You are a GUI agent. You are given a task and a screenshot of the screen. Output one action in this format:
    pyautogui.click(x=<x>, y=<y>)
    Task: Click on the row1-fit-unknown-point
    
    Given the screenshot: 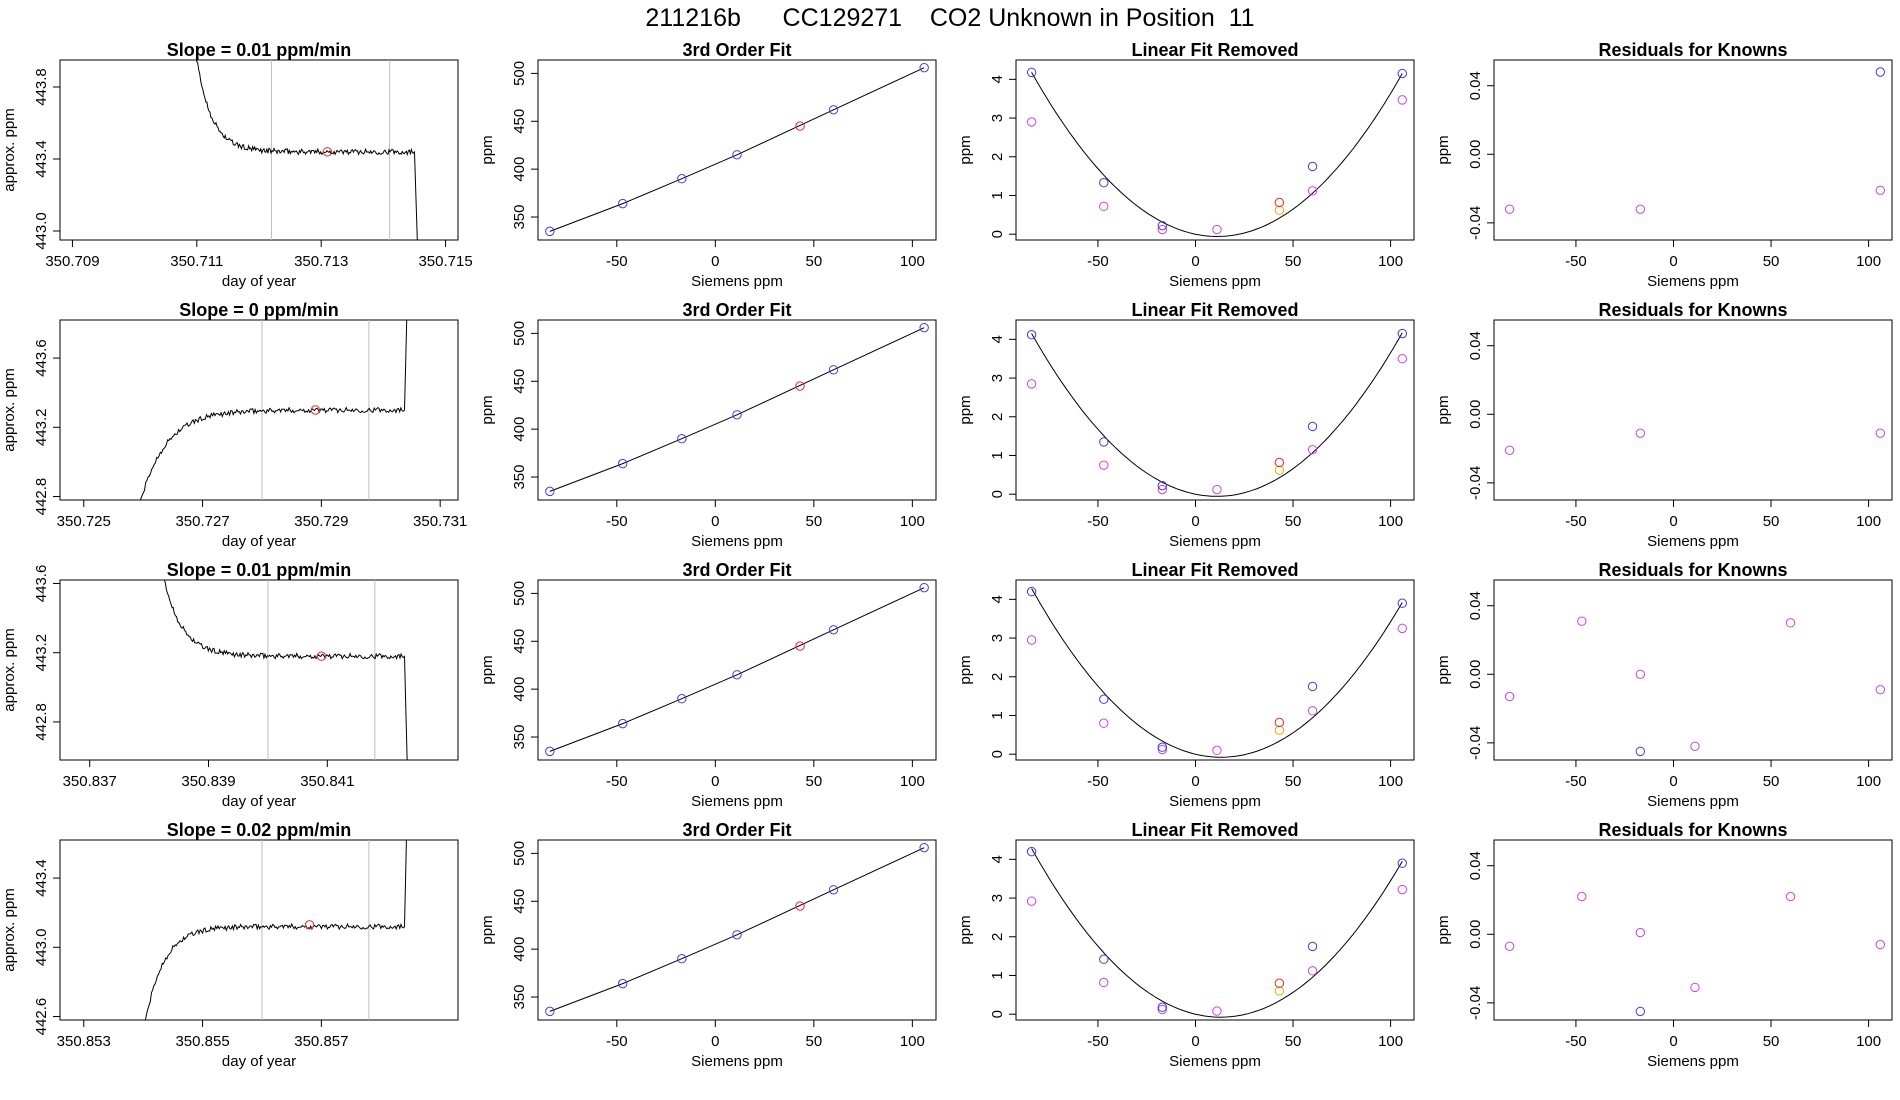 What is the action you would take?
    pyautogui.click(x=800, y=126)
    